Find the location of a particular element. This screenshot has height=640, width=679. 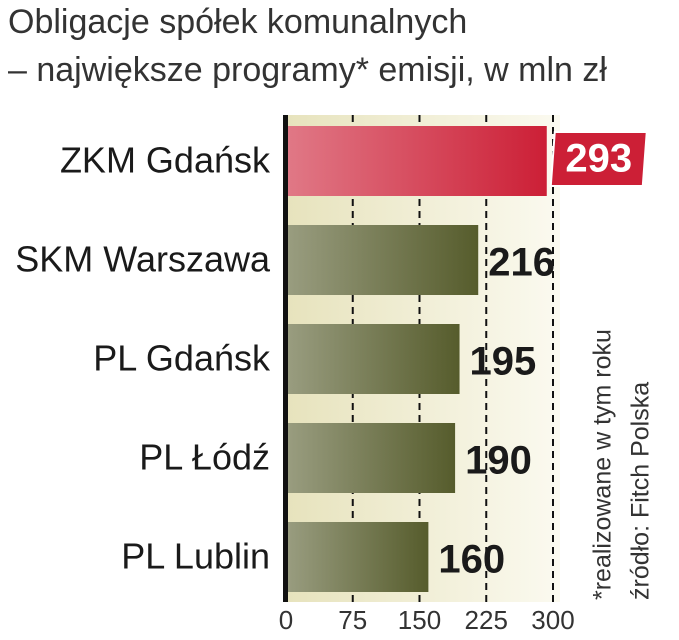

y-axis-line is located at coordinates (285, 358).